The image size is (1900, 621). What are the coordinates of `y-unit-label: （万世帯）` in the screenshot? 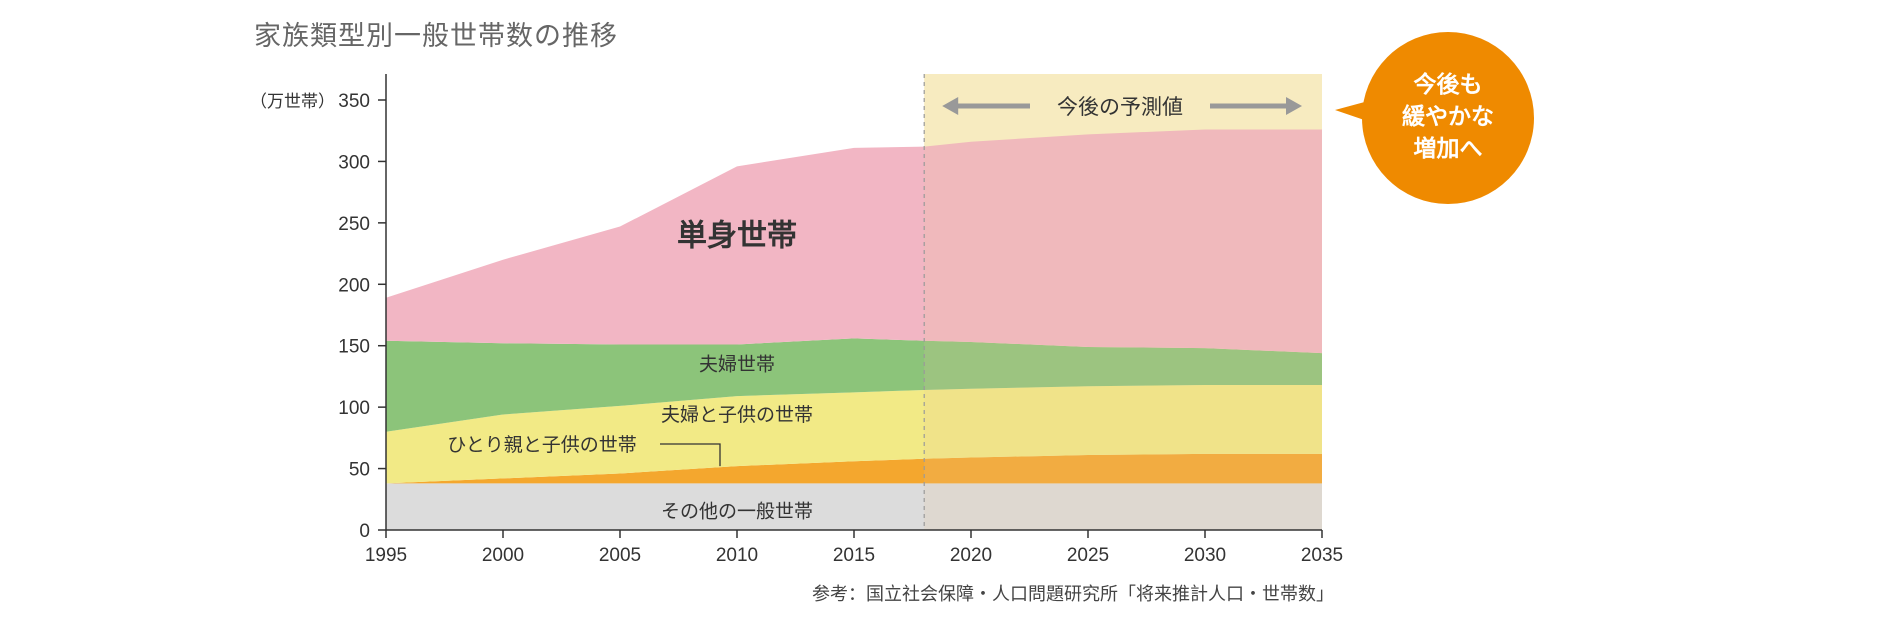 It's located at (292, 102).